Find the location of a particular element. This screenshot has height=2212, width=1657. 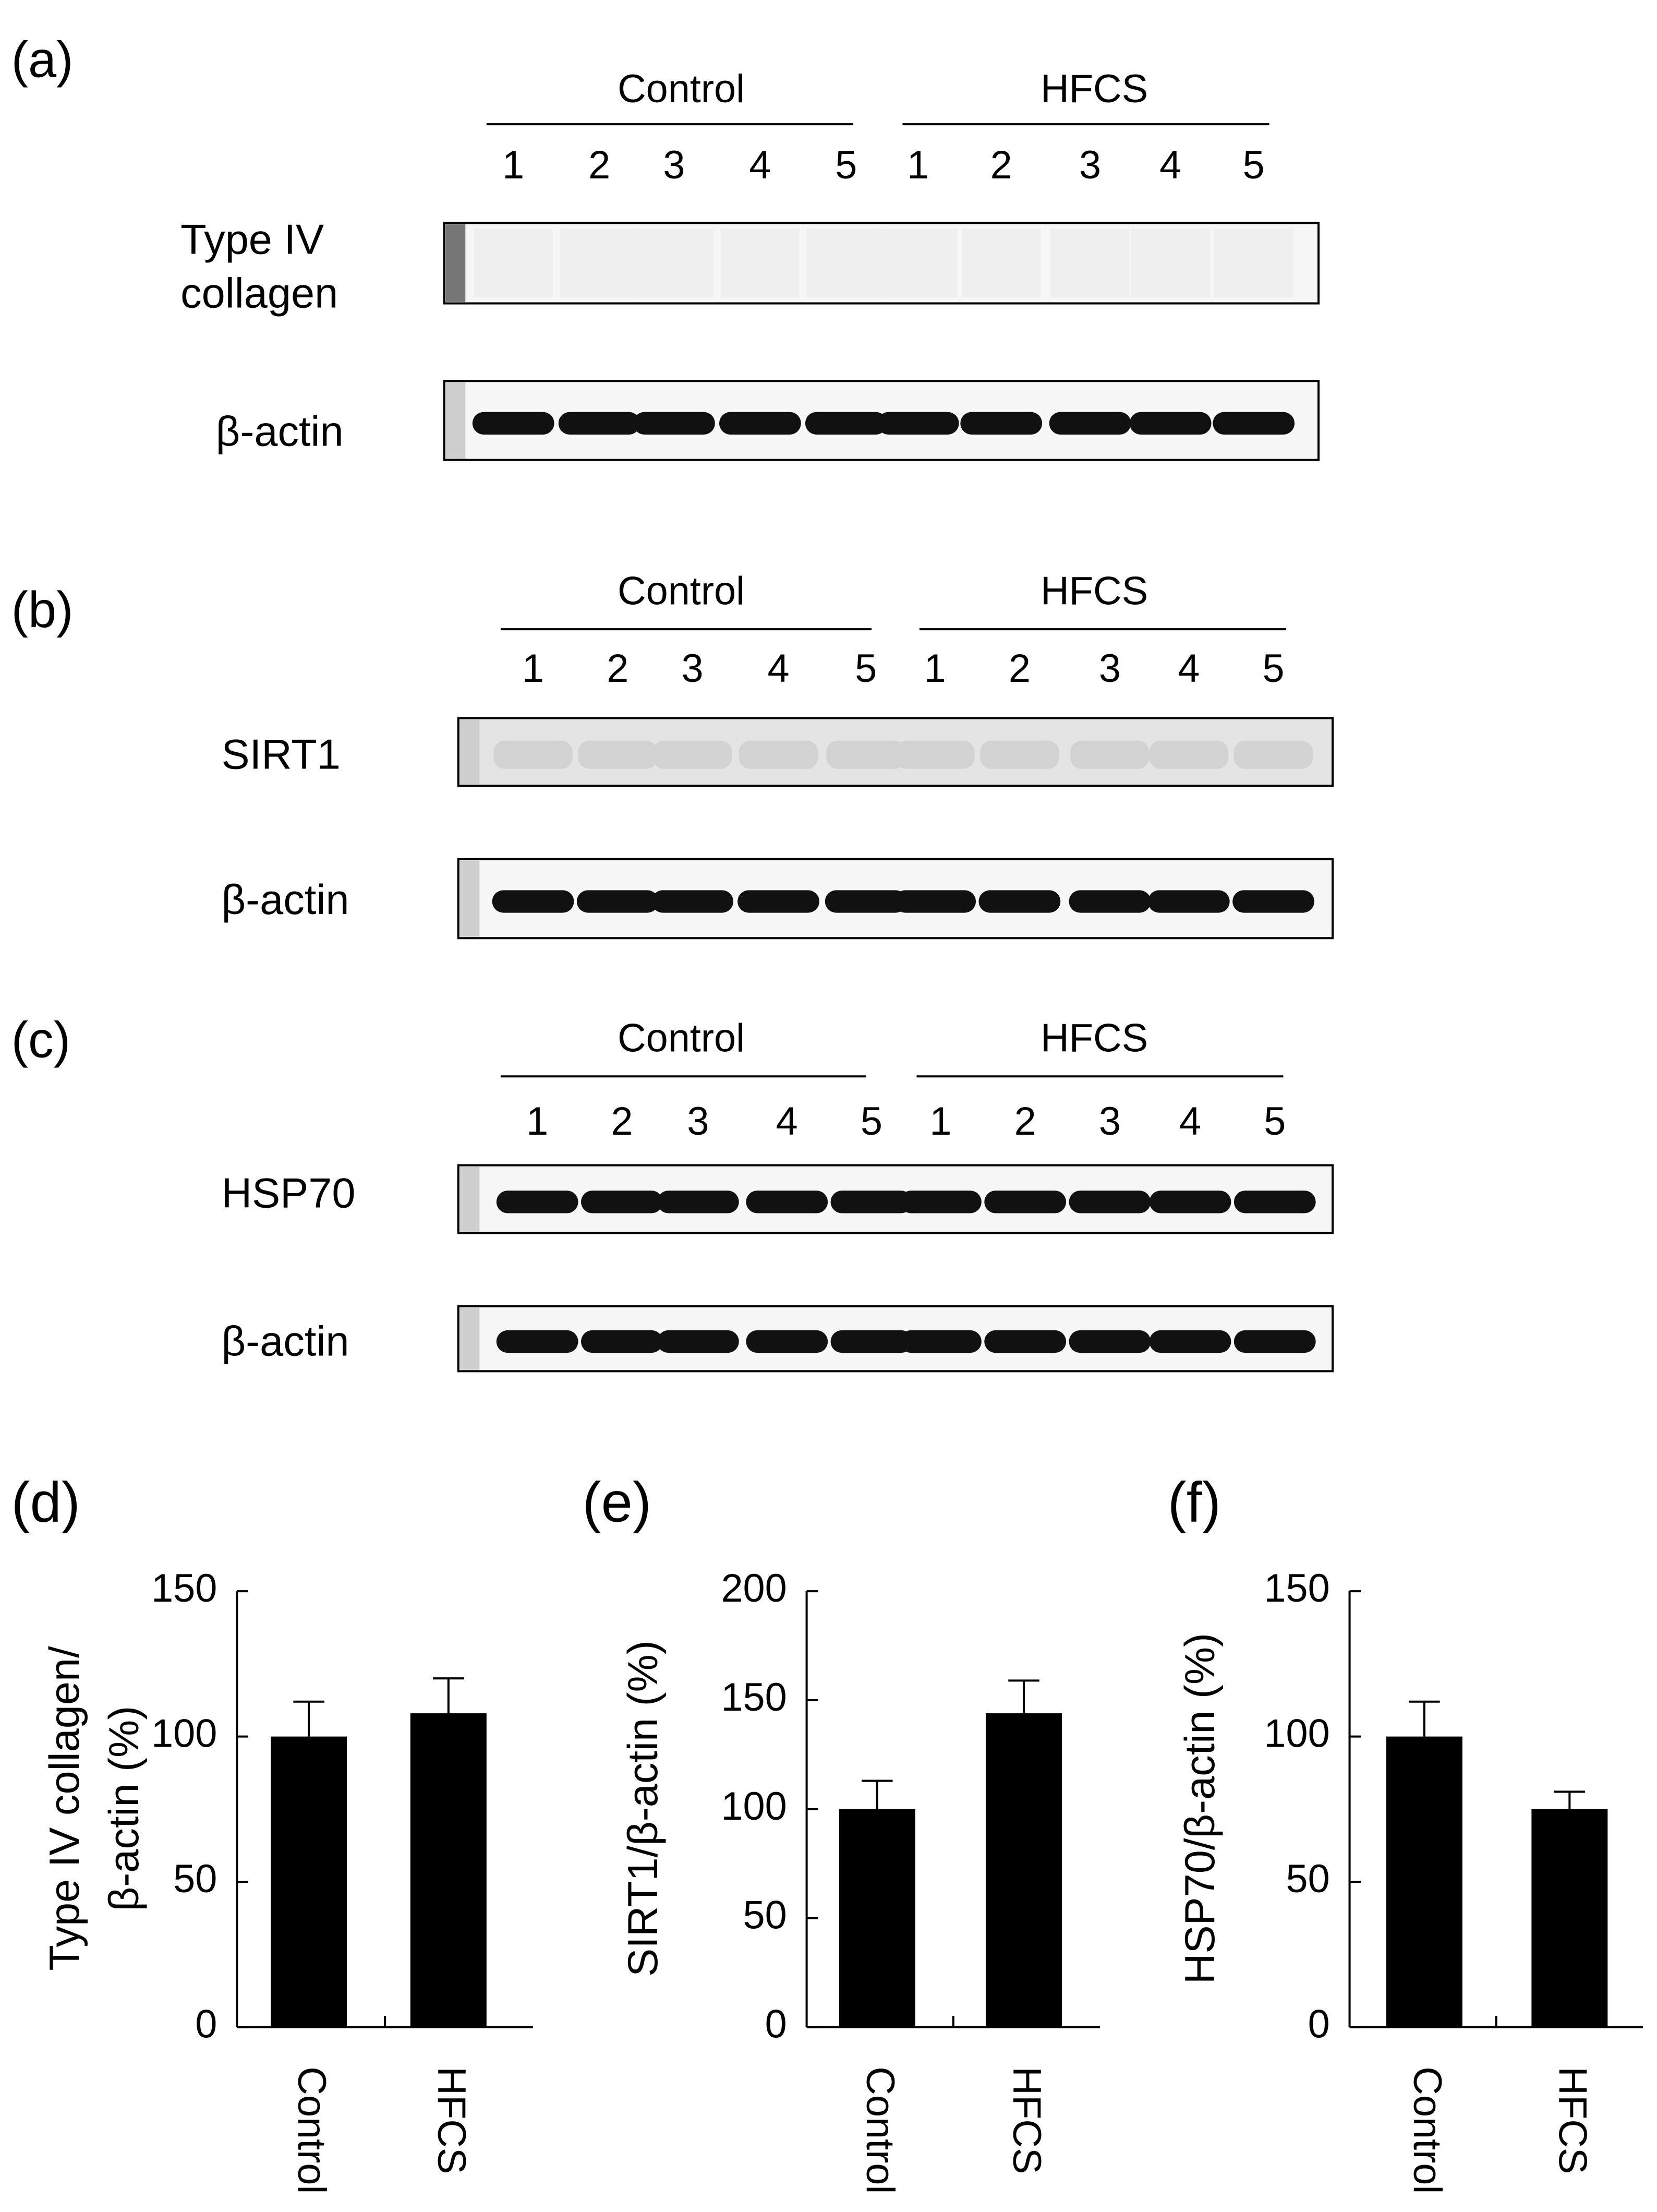

row-label: HSP70 is located at coordinates (289, 1194).